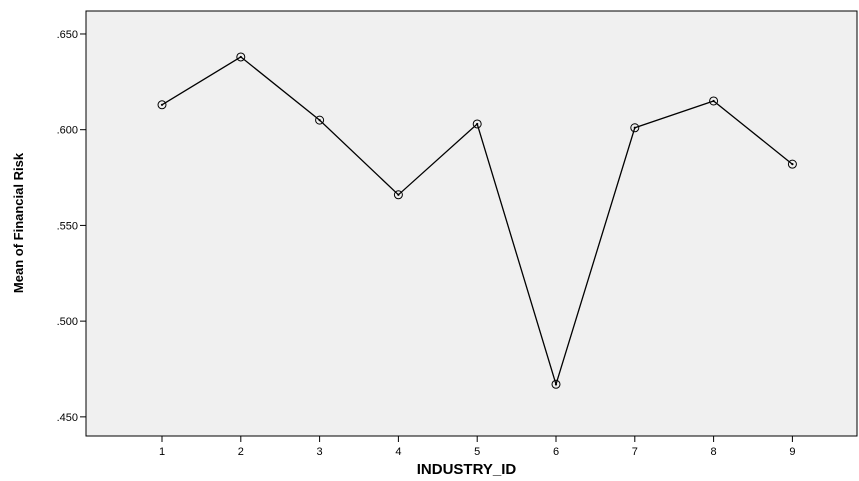  I want to click on y-axis: .450 .500 .550 .600 .650, so click(71, 226).